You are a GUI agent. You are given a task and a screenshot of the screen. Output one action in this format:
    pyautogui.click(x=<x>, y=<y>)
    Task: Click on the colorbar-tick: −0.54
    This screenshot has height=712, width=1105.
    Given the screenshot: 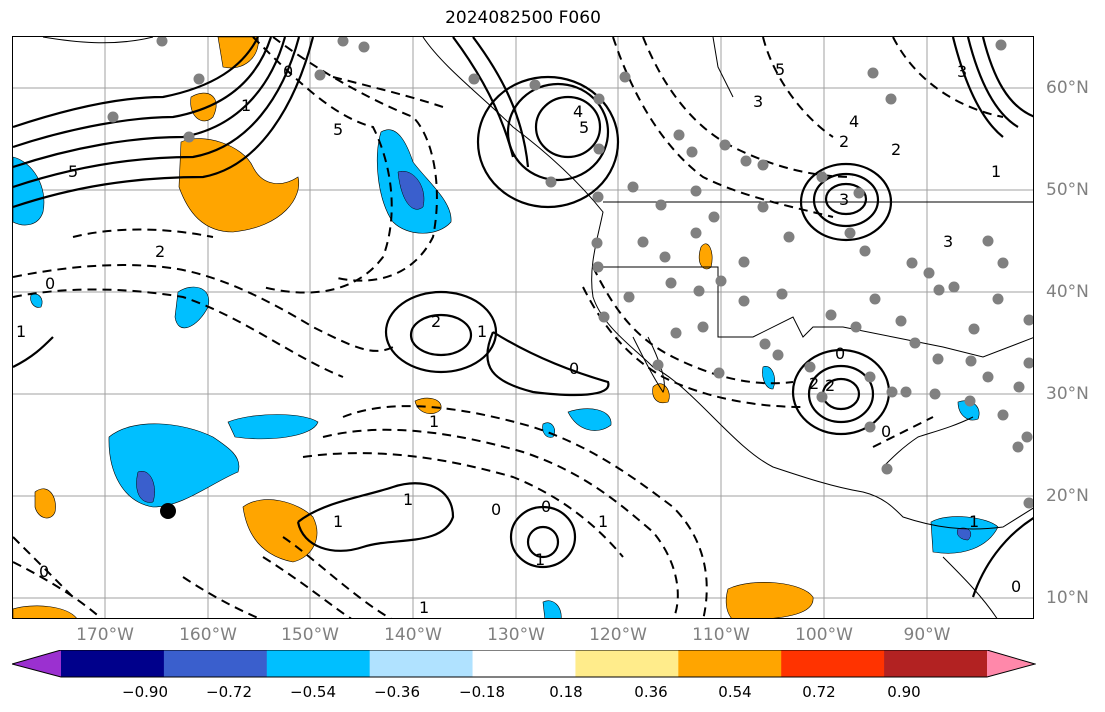 What is the action you would take?
    pyautogui.click(x=313, y=692)
    